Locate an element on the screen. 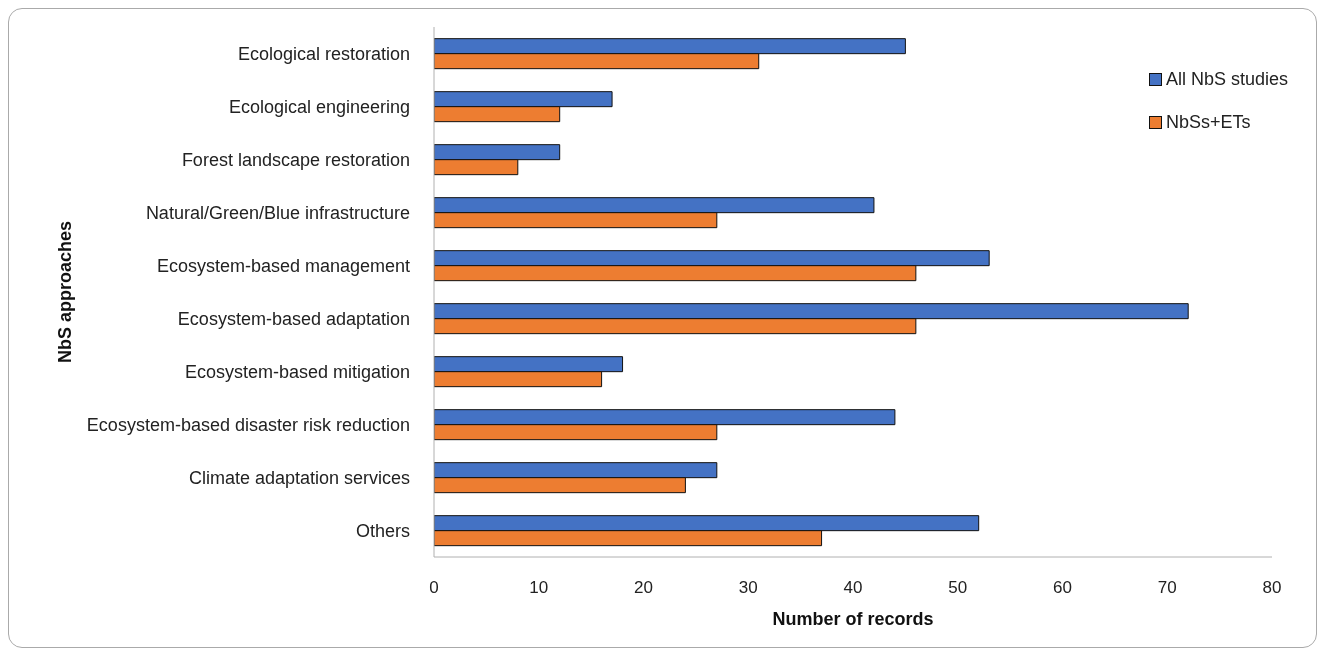 The image size is (1325, 652). y-tick-label: Climate adaptation services is located at coordinates (299, 477).